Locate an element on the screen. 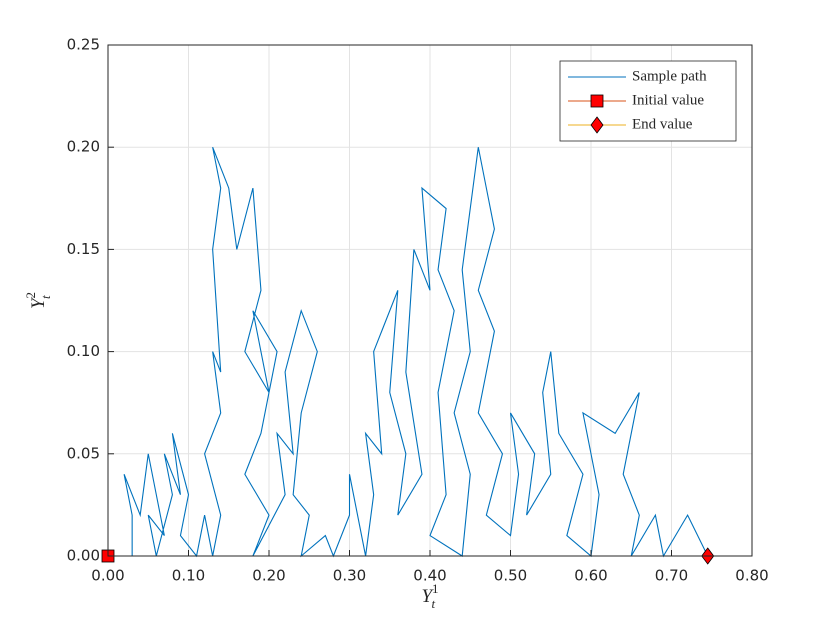 The height and width of the screenshot is (623, 830). x-tick-label: 0.30 is located at coordinates (349, 576).